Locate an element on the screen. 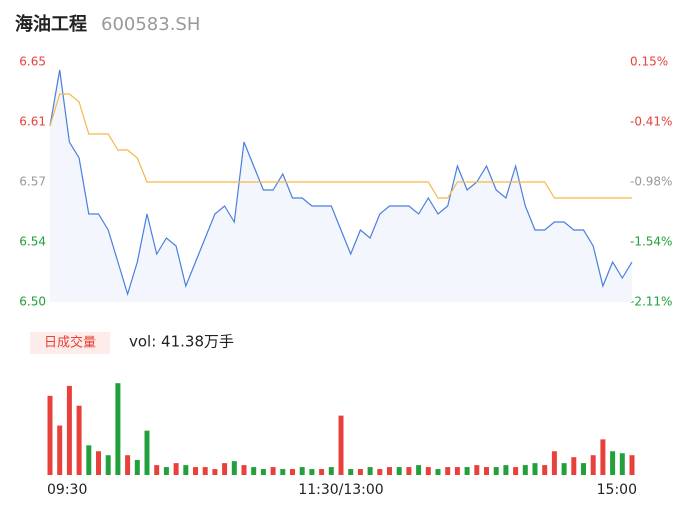 The image size is (686, 524). y2-tick-label: 0.15% is located at coordinates (649, 62).